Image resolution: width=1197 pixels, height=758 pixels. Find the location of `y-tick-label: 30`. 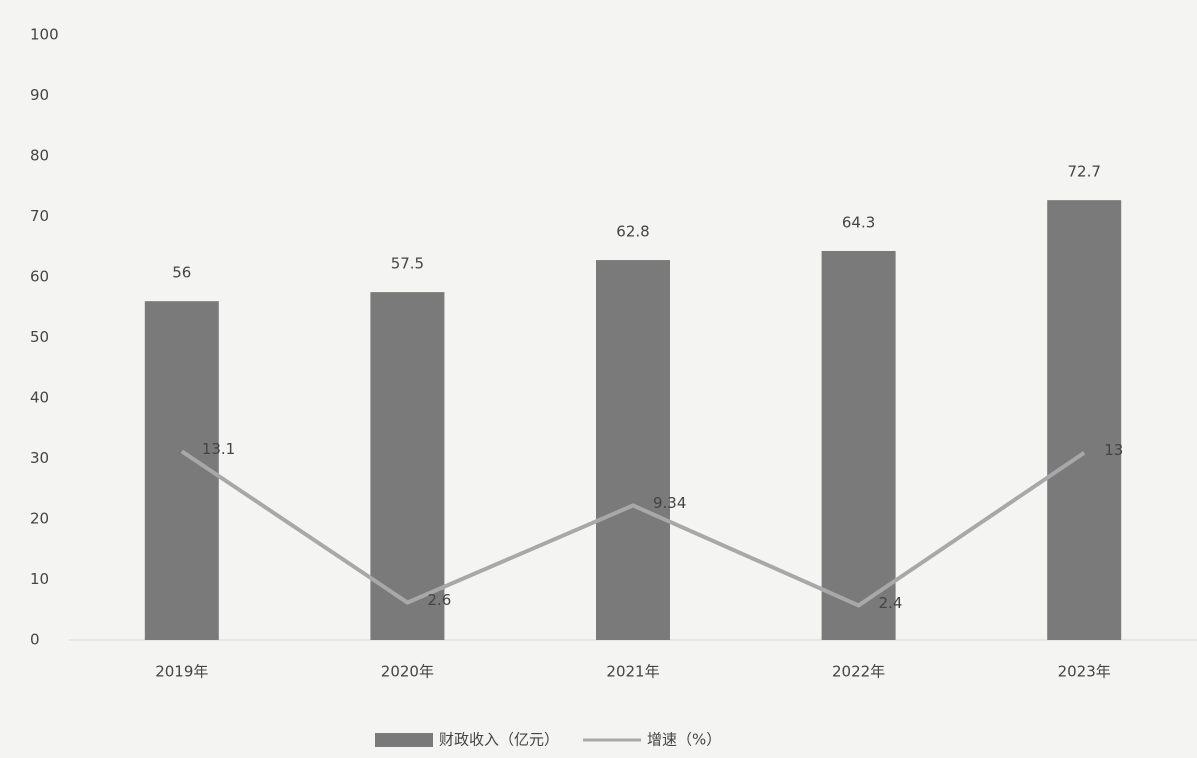

y-tick-label: 30 is located at coordinates (39, 458).